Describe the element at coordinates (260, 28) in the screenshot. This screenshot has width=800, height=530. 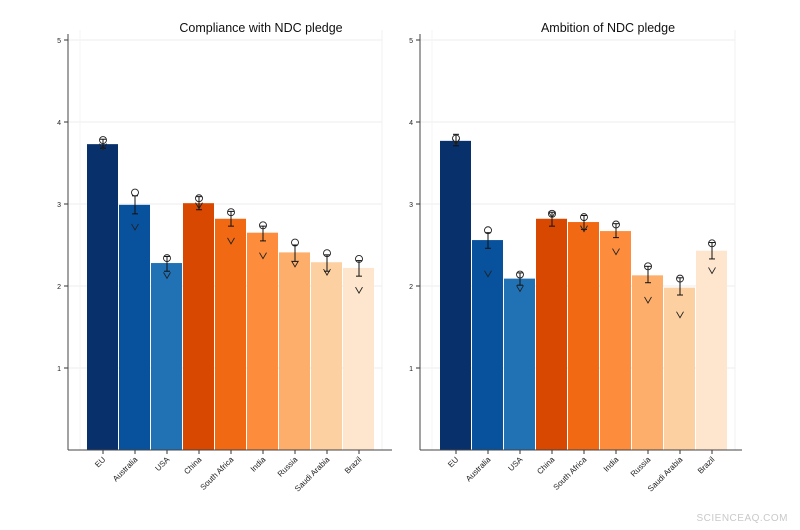
I see `chart-title: Compliance with NDC pledge` at that location.